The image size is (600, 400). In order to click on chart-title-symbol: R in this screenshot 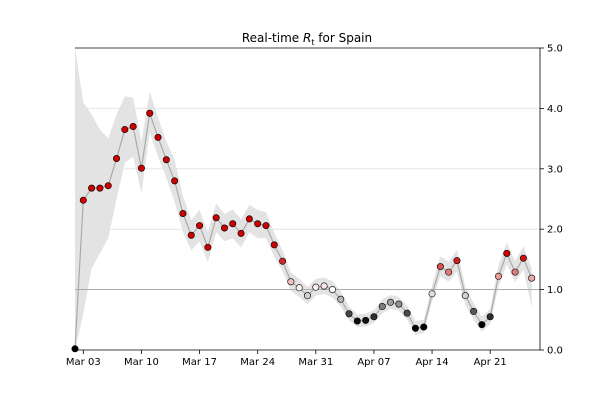, I will do `click(307, 38)`.